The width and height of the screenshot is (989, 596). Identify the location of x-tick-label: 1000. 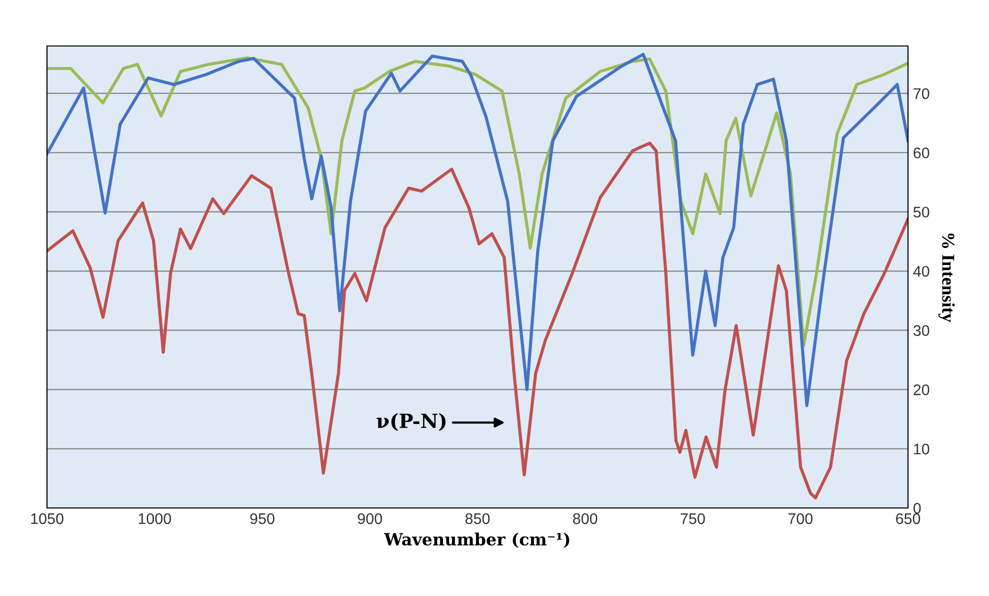
(155, 518).